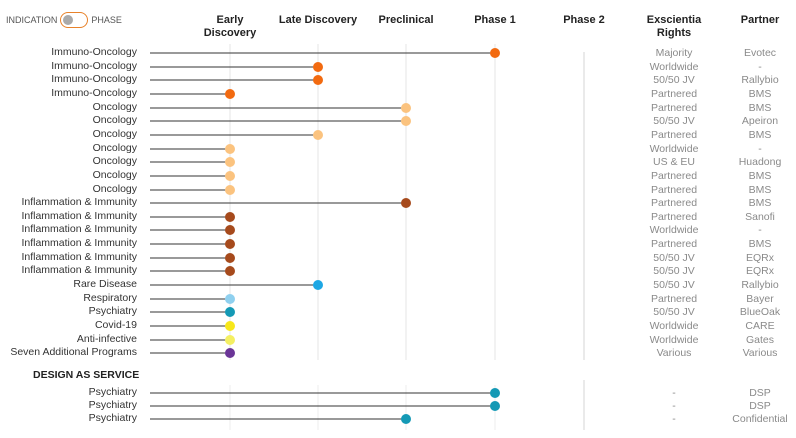 This screenshot has width=796, height=438. Describe the element at coordinates (674, 94) in the screenshot. I see `program-row-3-rights: Partnered` at that location.